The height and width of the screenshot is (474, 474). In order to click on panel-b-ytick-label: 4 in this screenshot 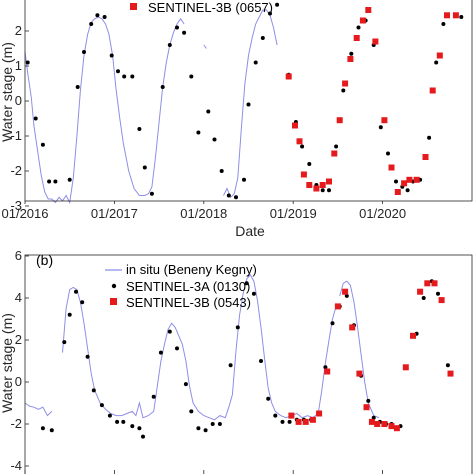, I will do `click(18, 297)`.